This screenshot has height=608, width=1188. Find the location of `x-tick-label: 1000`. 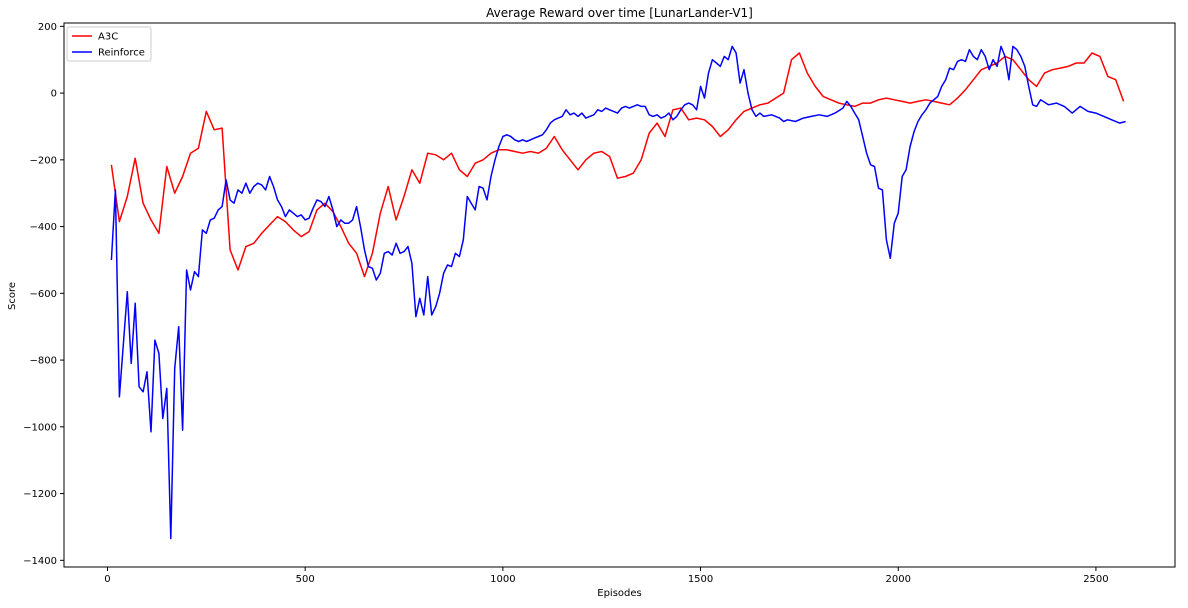

x-tick-label: 1000 is located at coordinates (502, 579).